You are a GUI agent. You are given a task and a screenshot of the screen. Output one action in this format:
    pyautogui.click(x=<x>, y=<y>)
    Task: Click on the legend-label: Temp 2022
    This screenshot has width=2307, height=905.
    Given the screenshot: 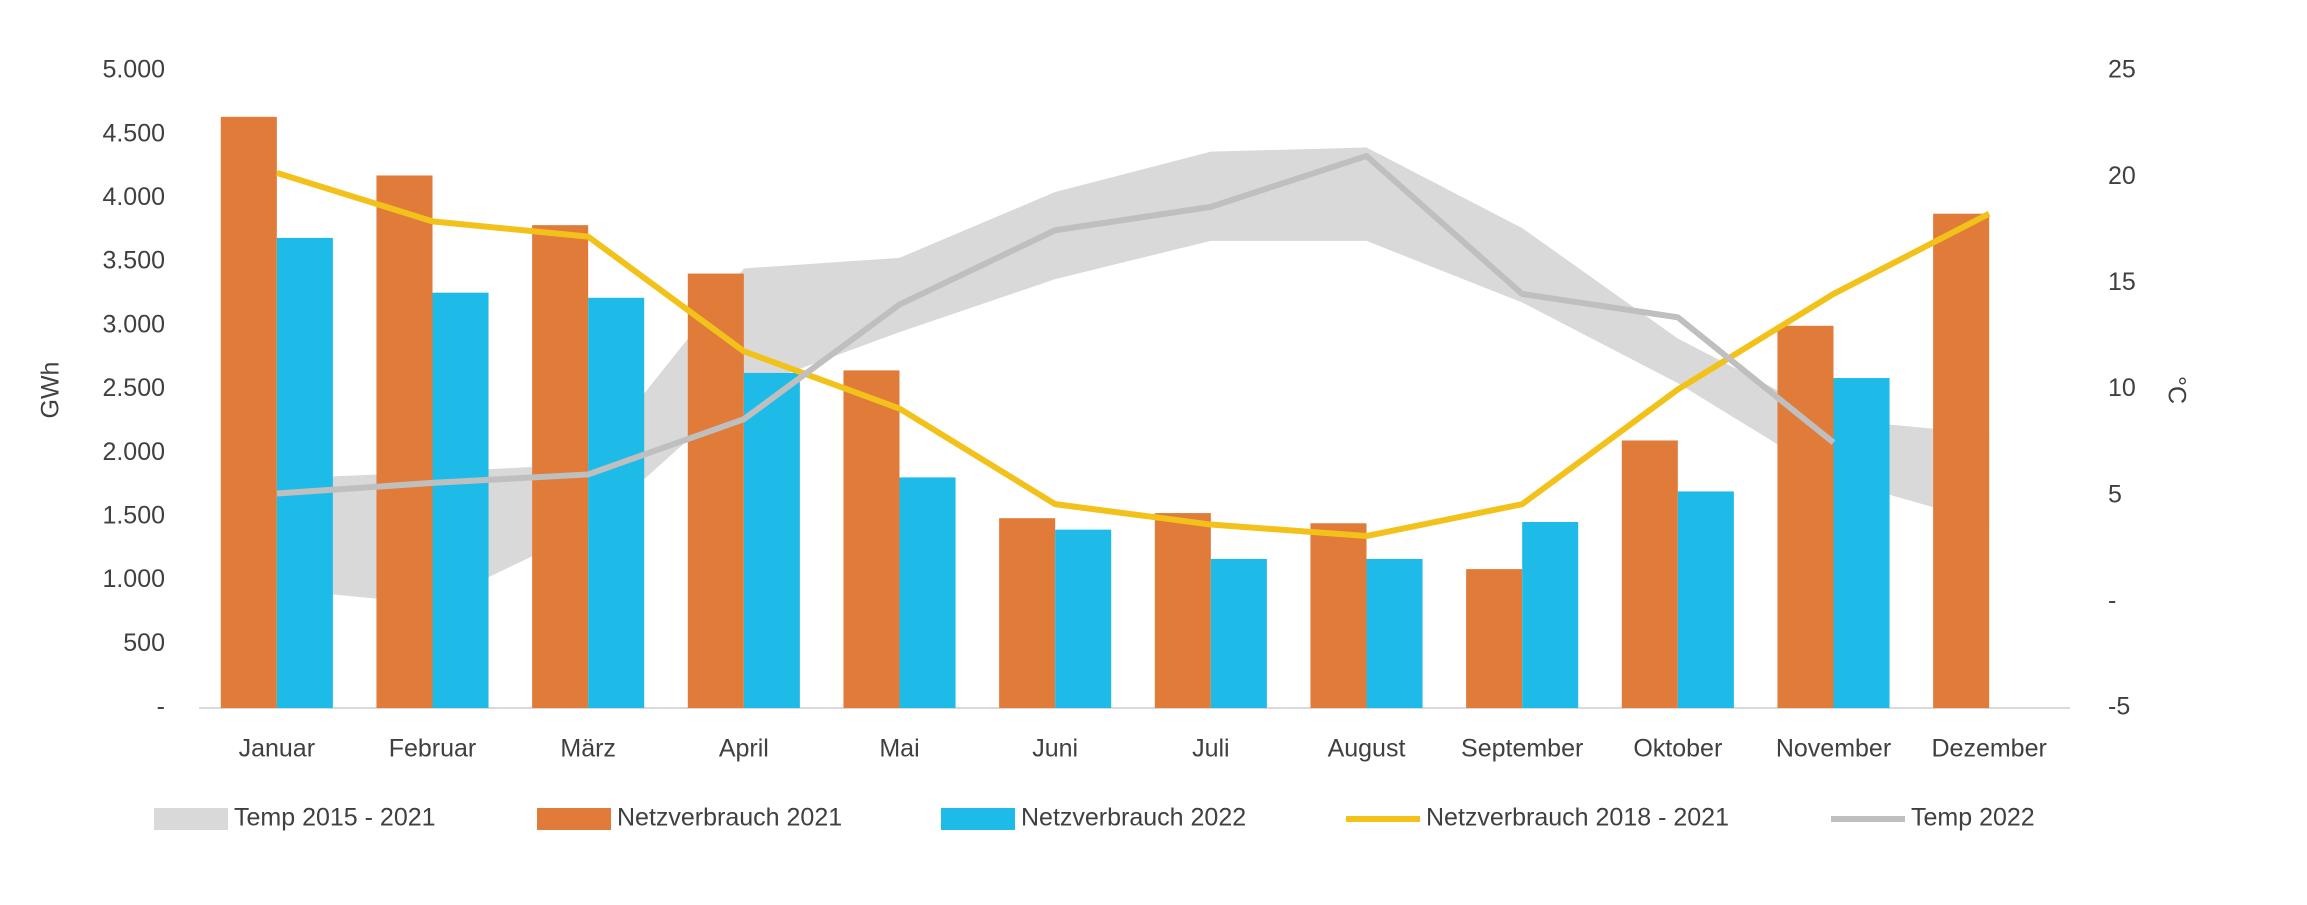 What is the action you would take?
    pyautogui.click(x=1973, y=818)
    